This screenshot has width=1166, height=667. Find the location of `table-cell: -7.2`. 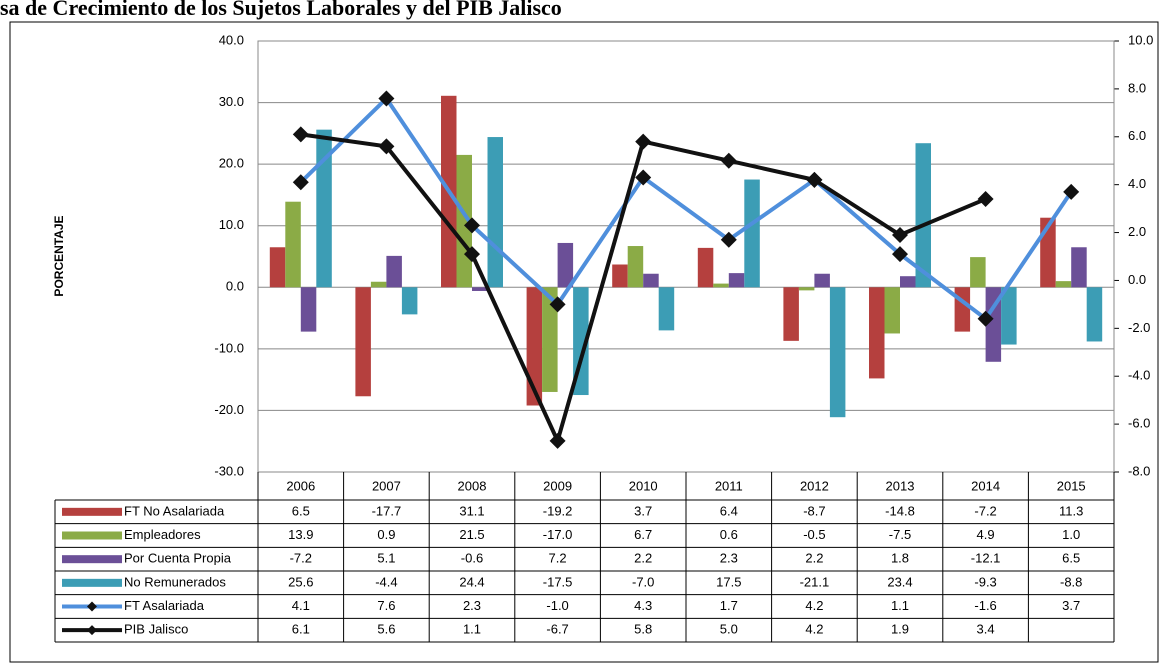

table-cell: -7.2 is located at coordinates (985, 510).